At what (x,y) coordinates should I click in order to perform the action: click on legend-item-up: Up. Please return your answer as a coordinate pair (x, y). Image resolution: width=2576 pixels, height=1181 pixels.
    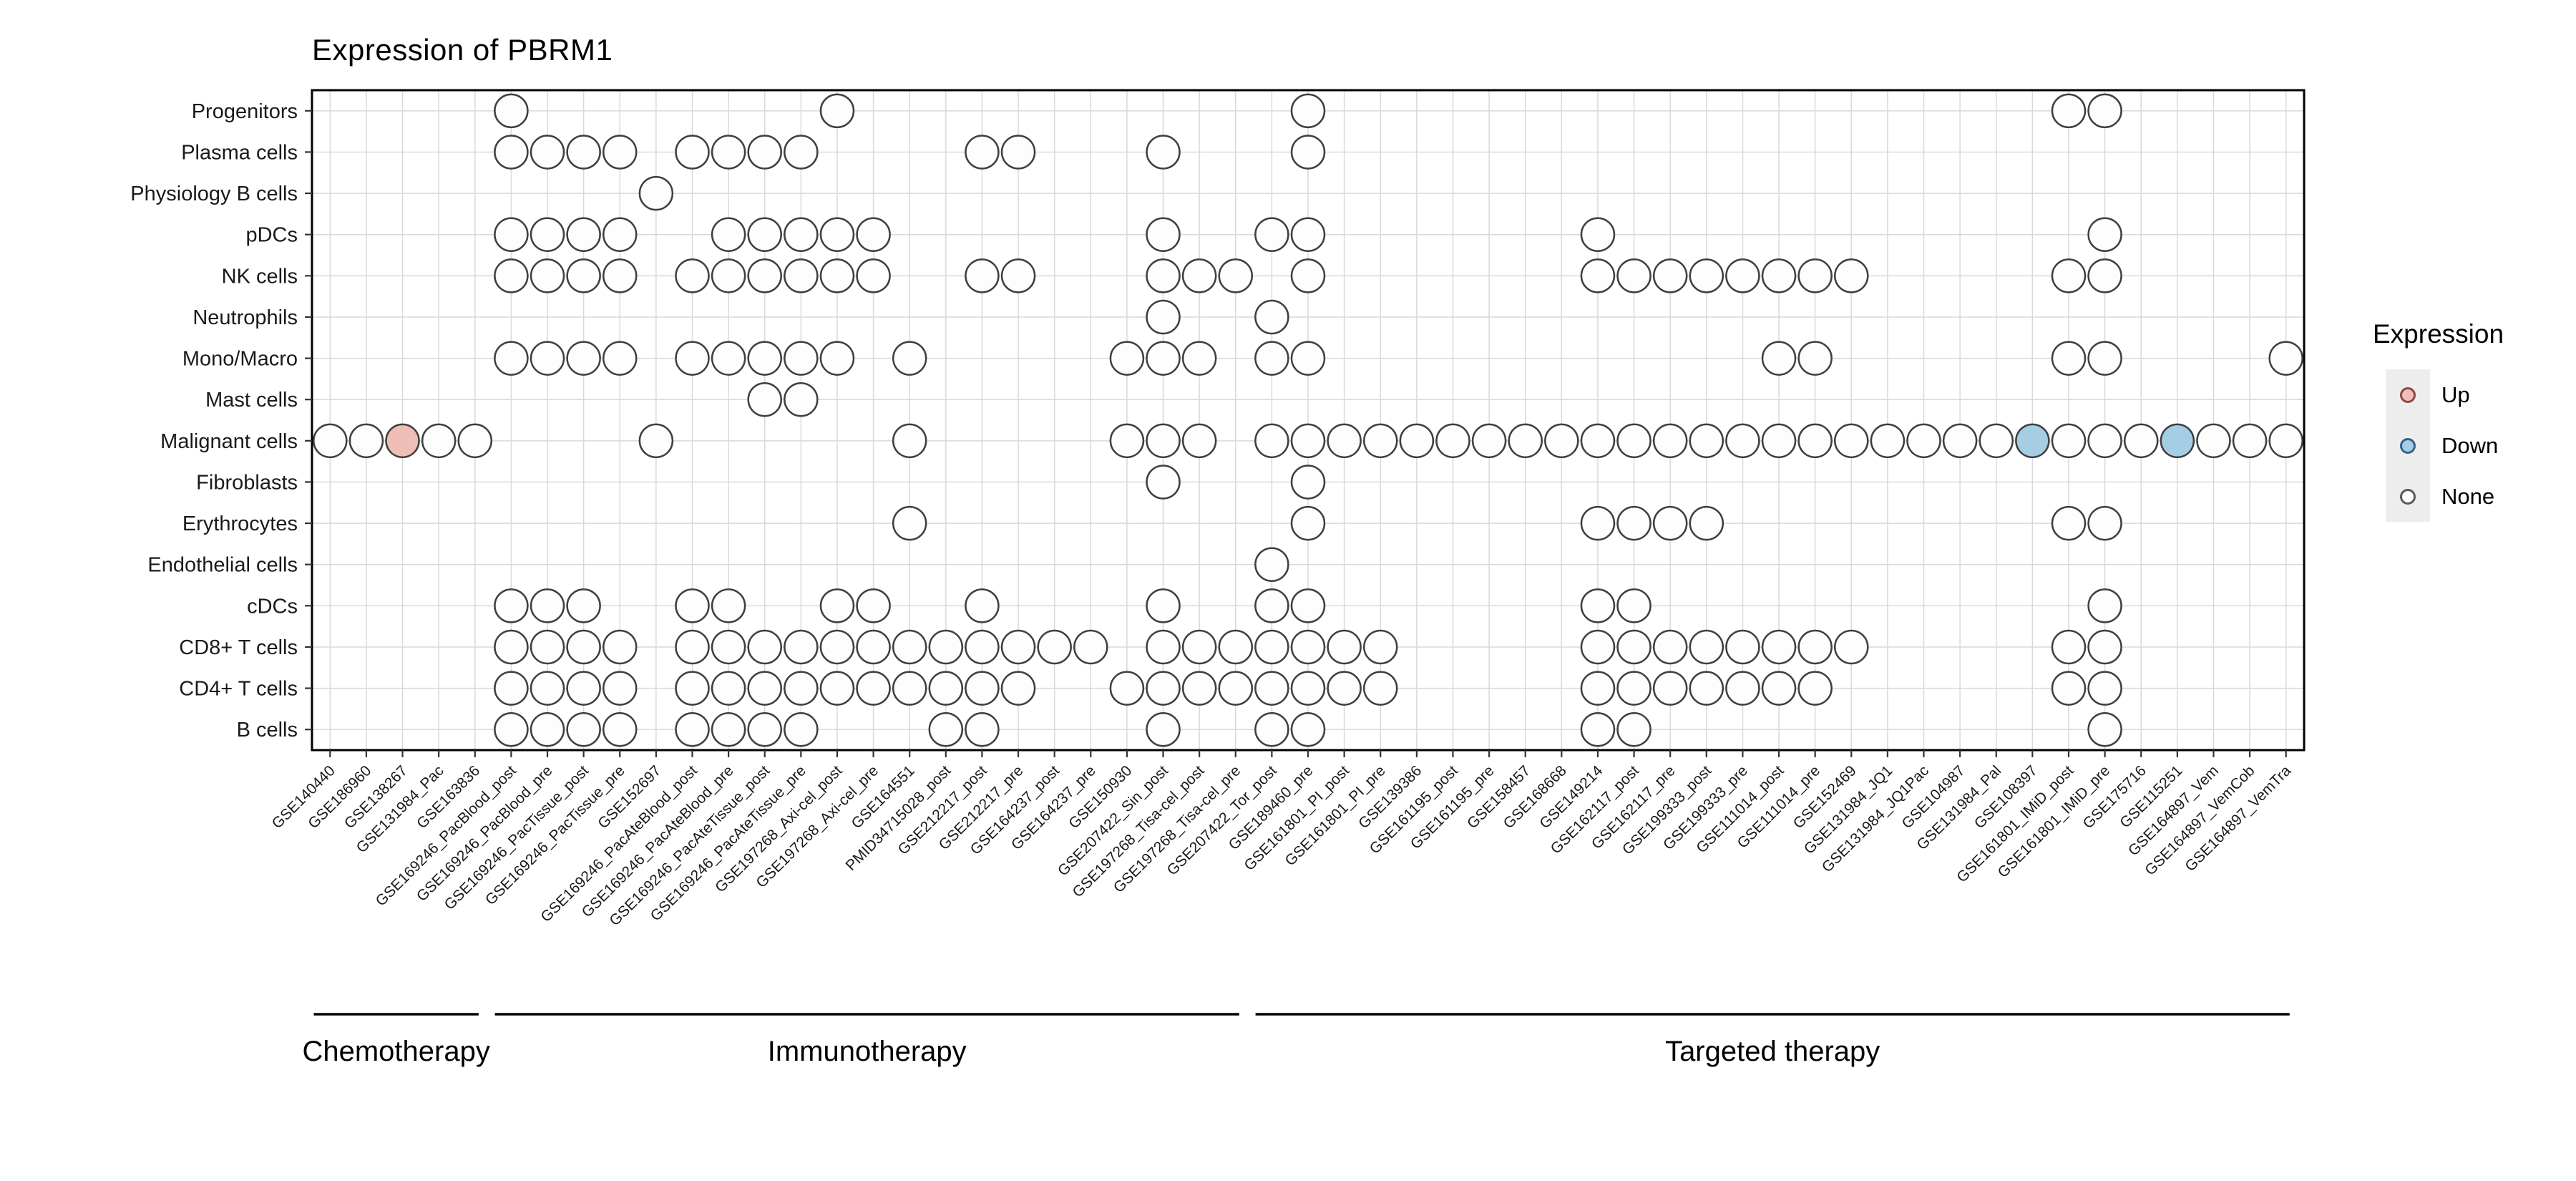
    Looking at the image, I should click on (2438, 394).